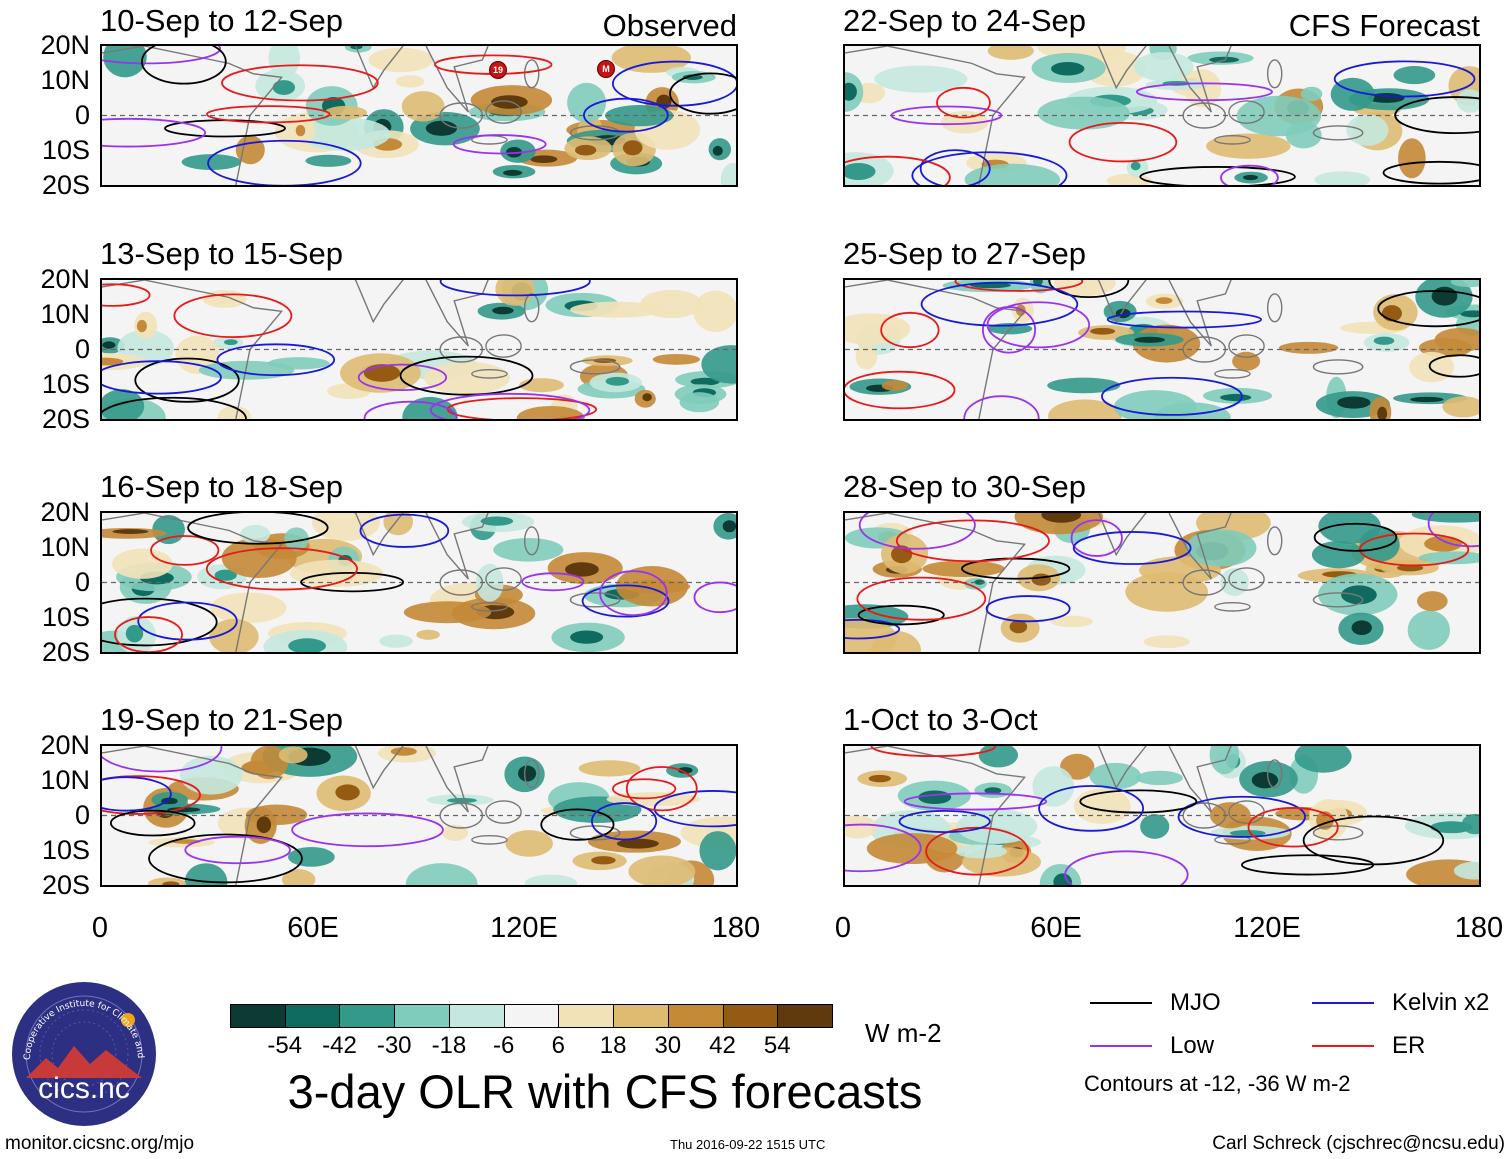 The width and height of the screenshot is (1510, 1159). Describe the element at coordinates (1121, 1003) in the screenshot. I see `legend-line-mjo` at that location.